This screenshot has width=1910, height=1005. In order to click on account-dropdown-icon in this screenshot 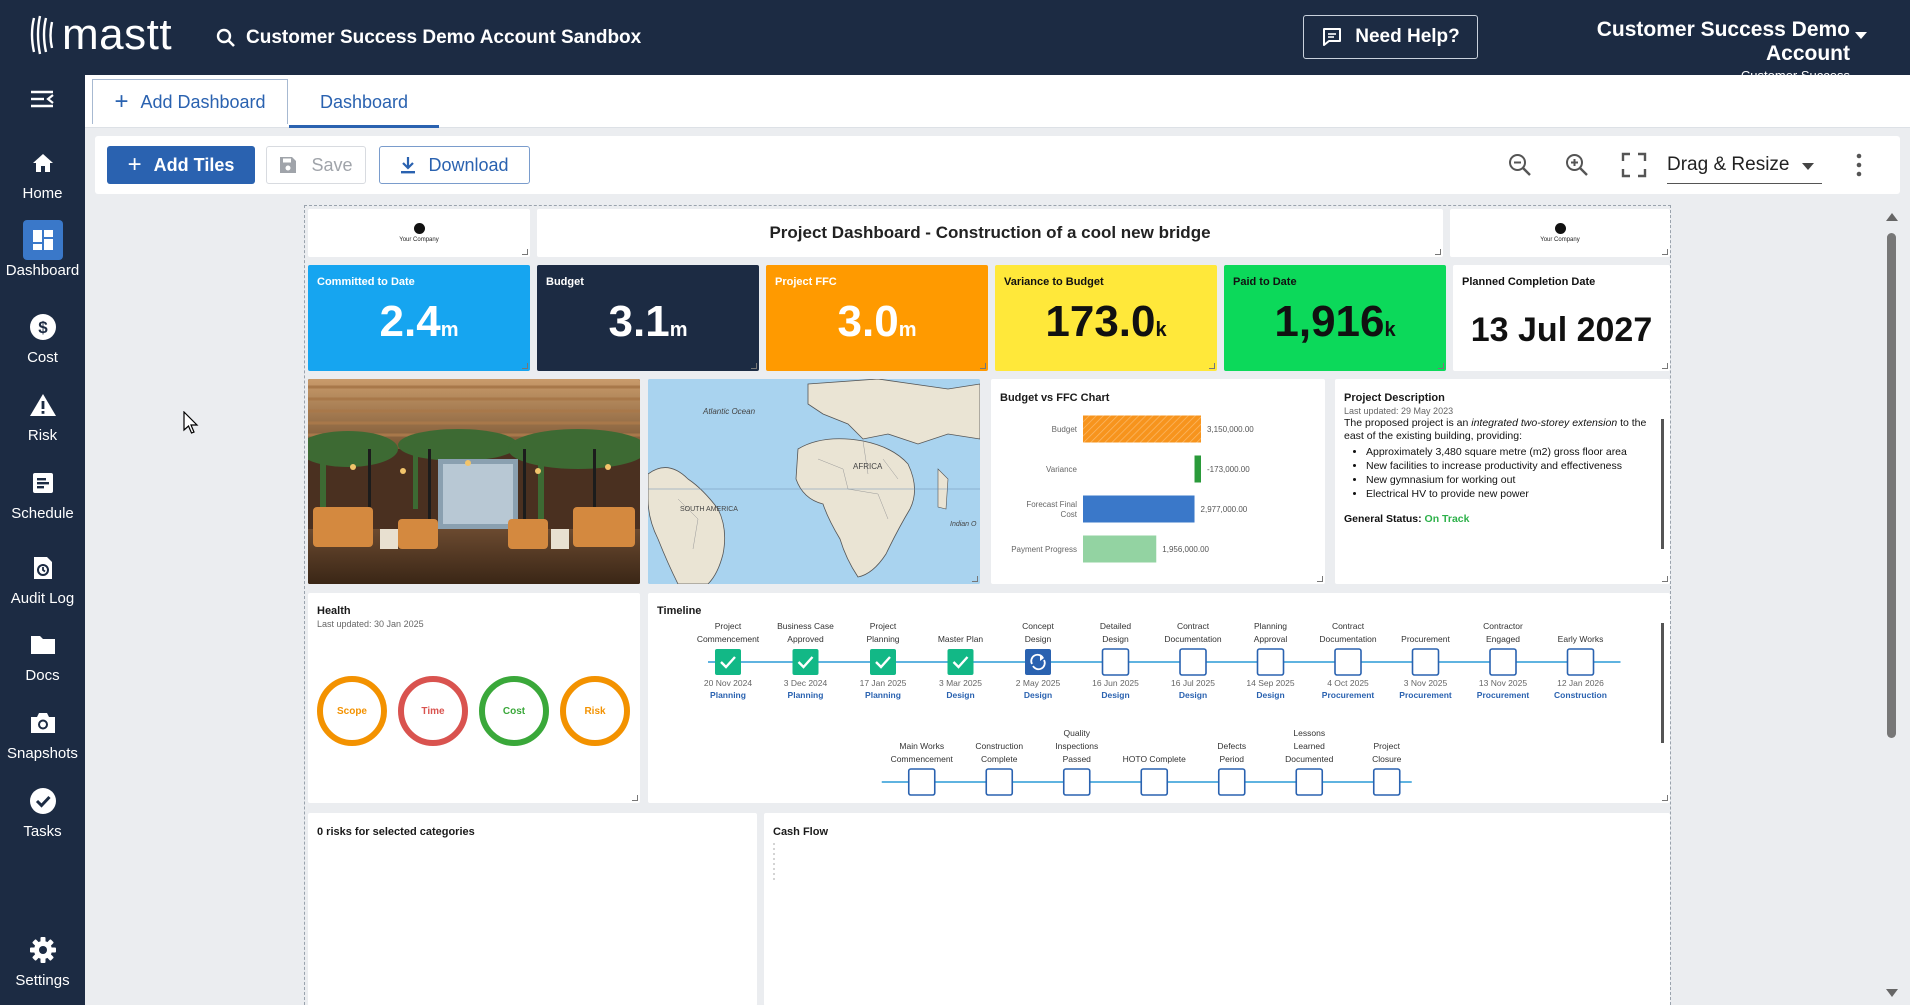, I will do `click(1861, 35)`.